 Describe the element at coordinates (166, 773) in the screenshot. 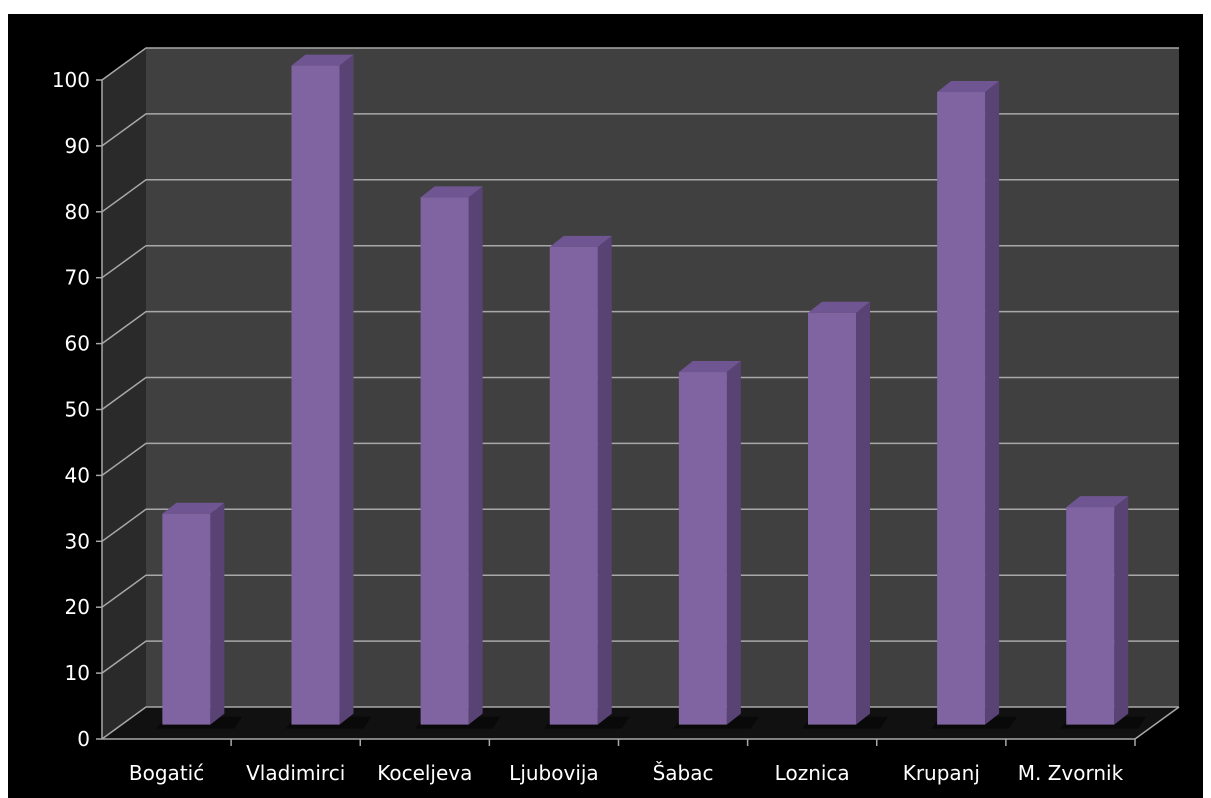

I see `x-tick-label: Bogatić` at that location.